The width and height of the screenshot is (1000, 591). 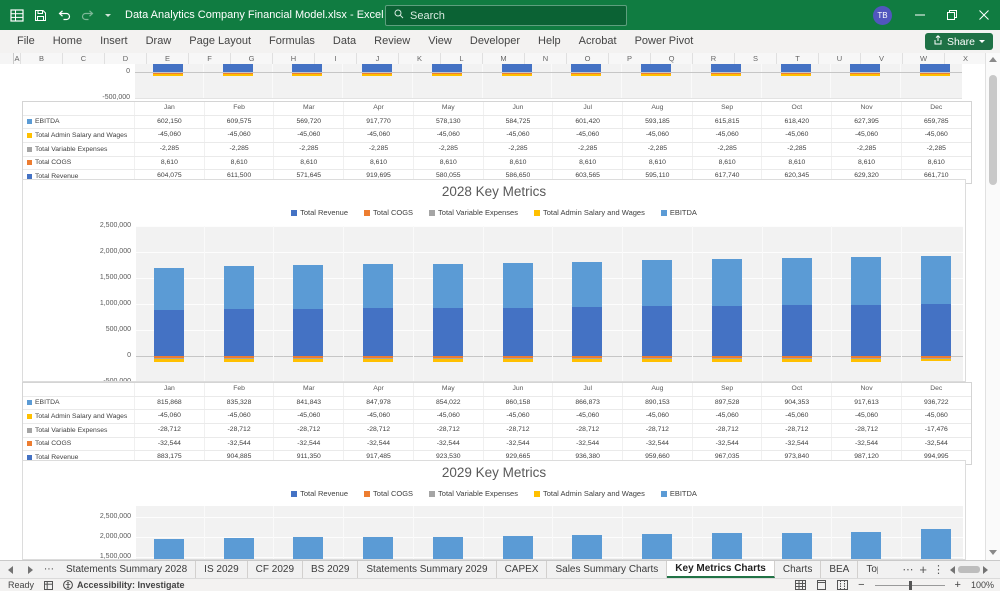 I want to click on value-cell: 620,345, so click(x=796, y=176).